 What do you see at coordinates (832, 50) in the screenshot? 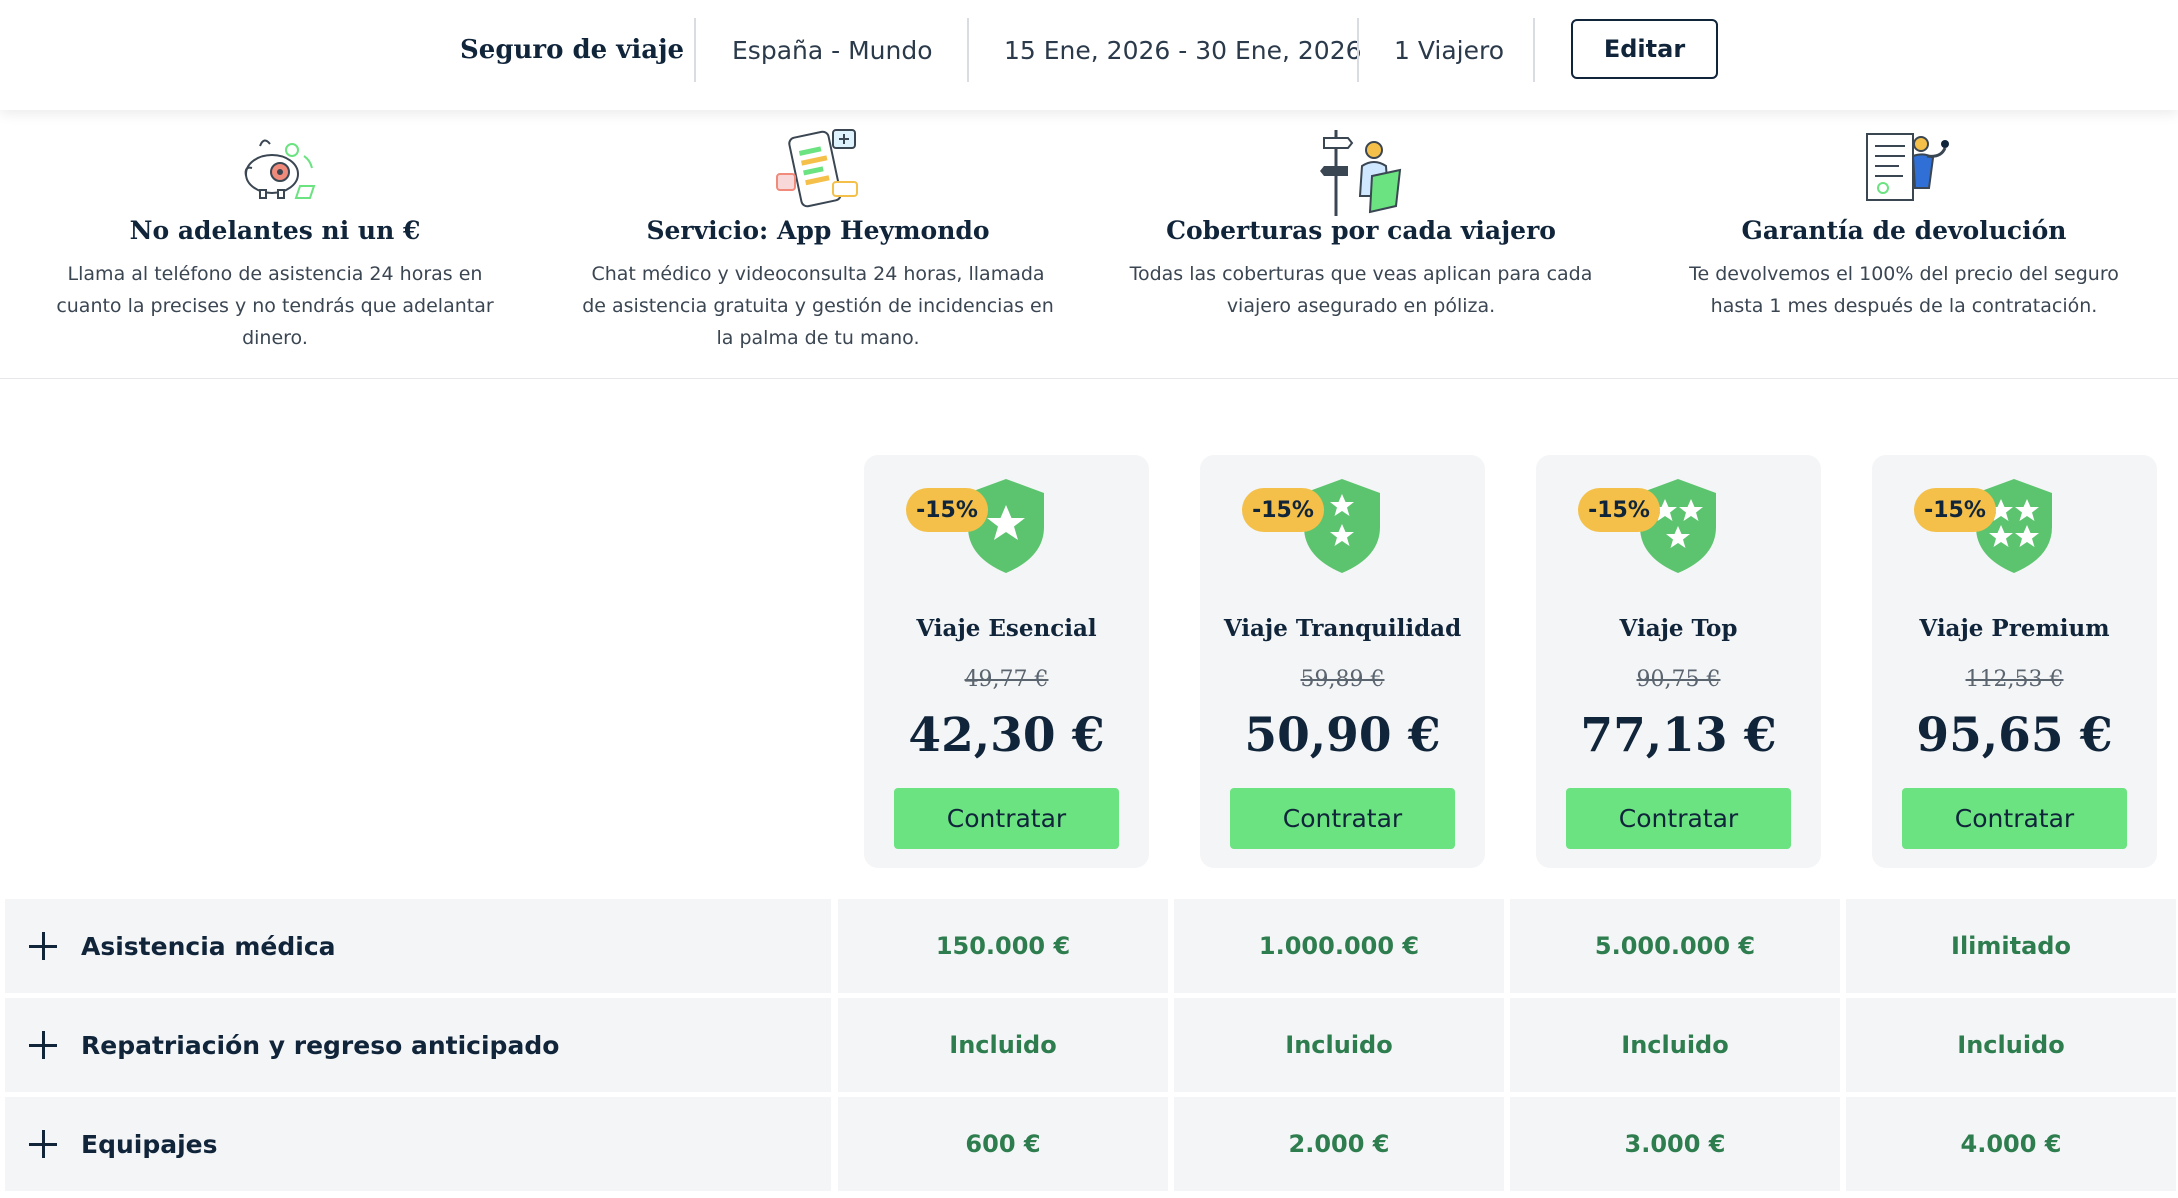
I see `route-summary: España - Mundo` at bounding box center [832, 50].